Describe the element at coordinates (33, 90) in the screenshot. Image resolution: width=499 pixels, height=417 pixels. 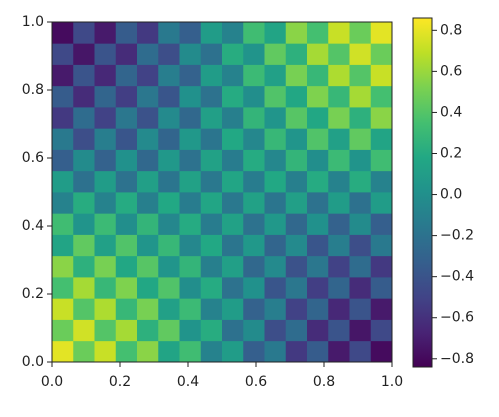
I see `y-tick-label: 0.8` at that location.